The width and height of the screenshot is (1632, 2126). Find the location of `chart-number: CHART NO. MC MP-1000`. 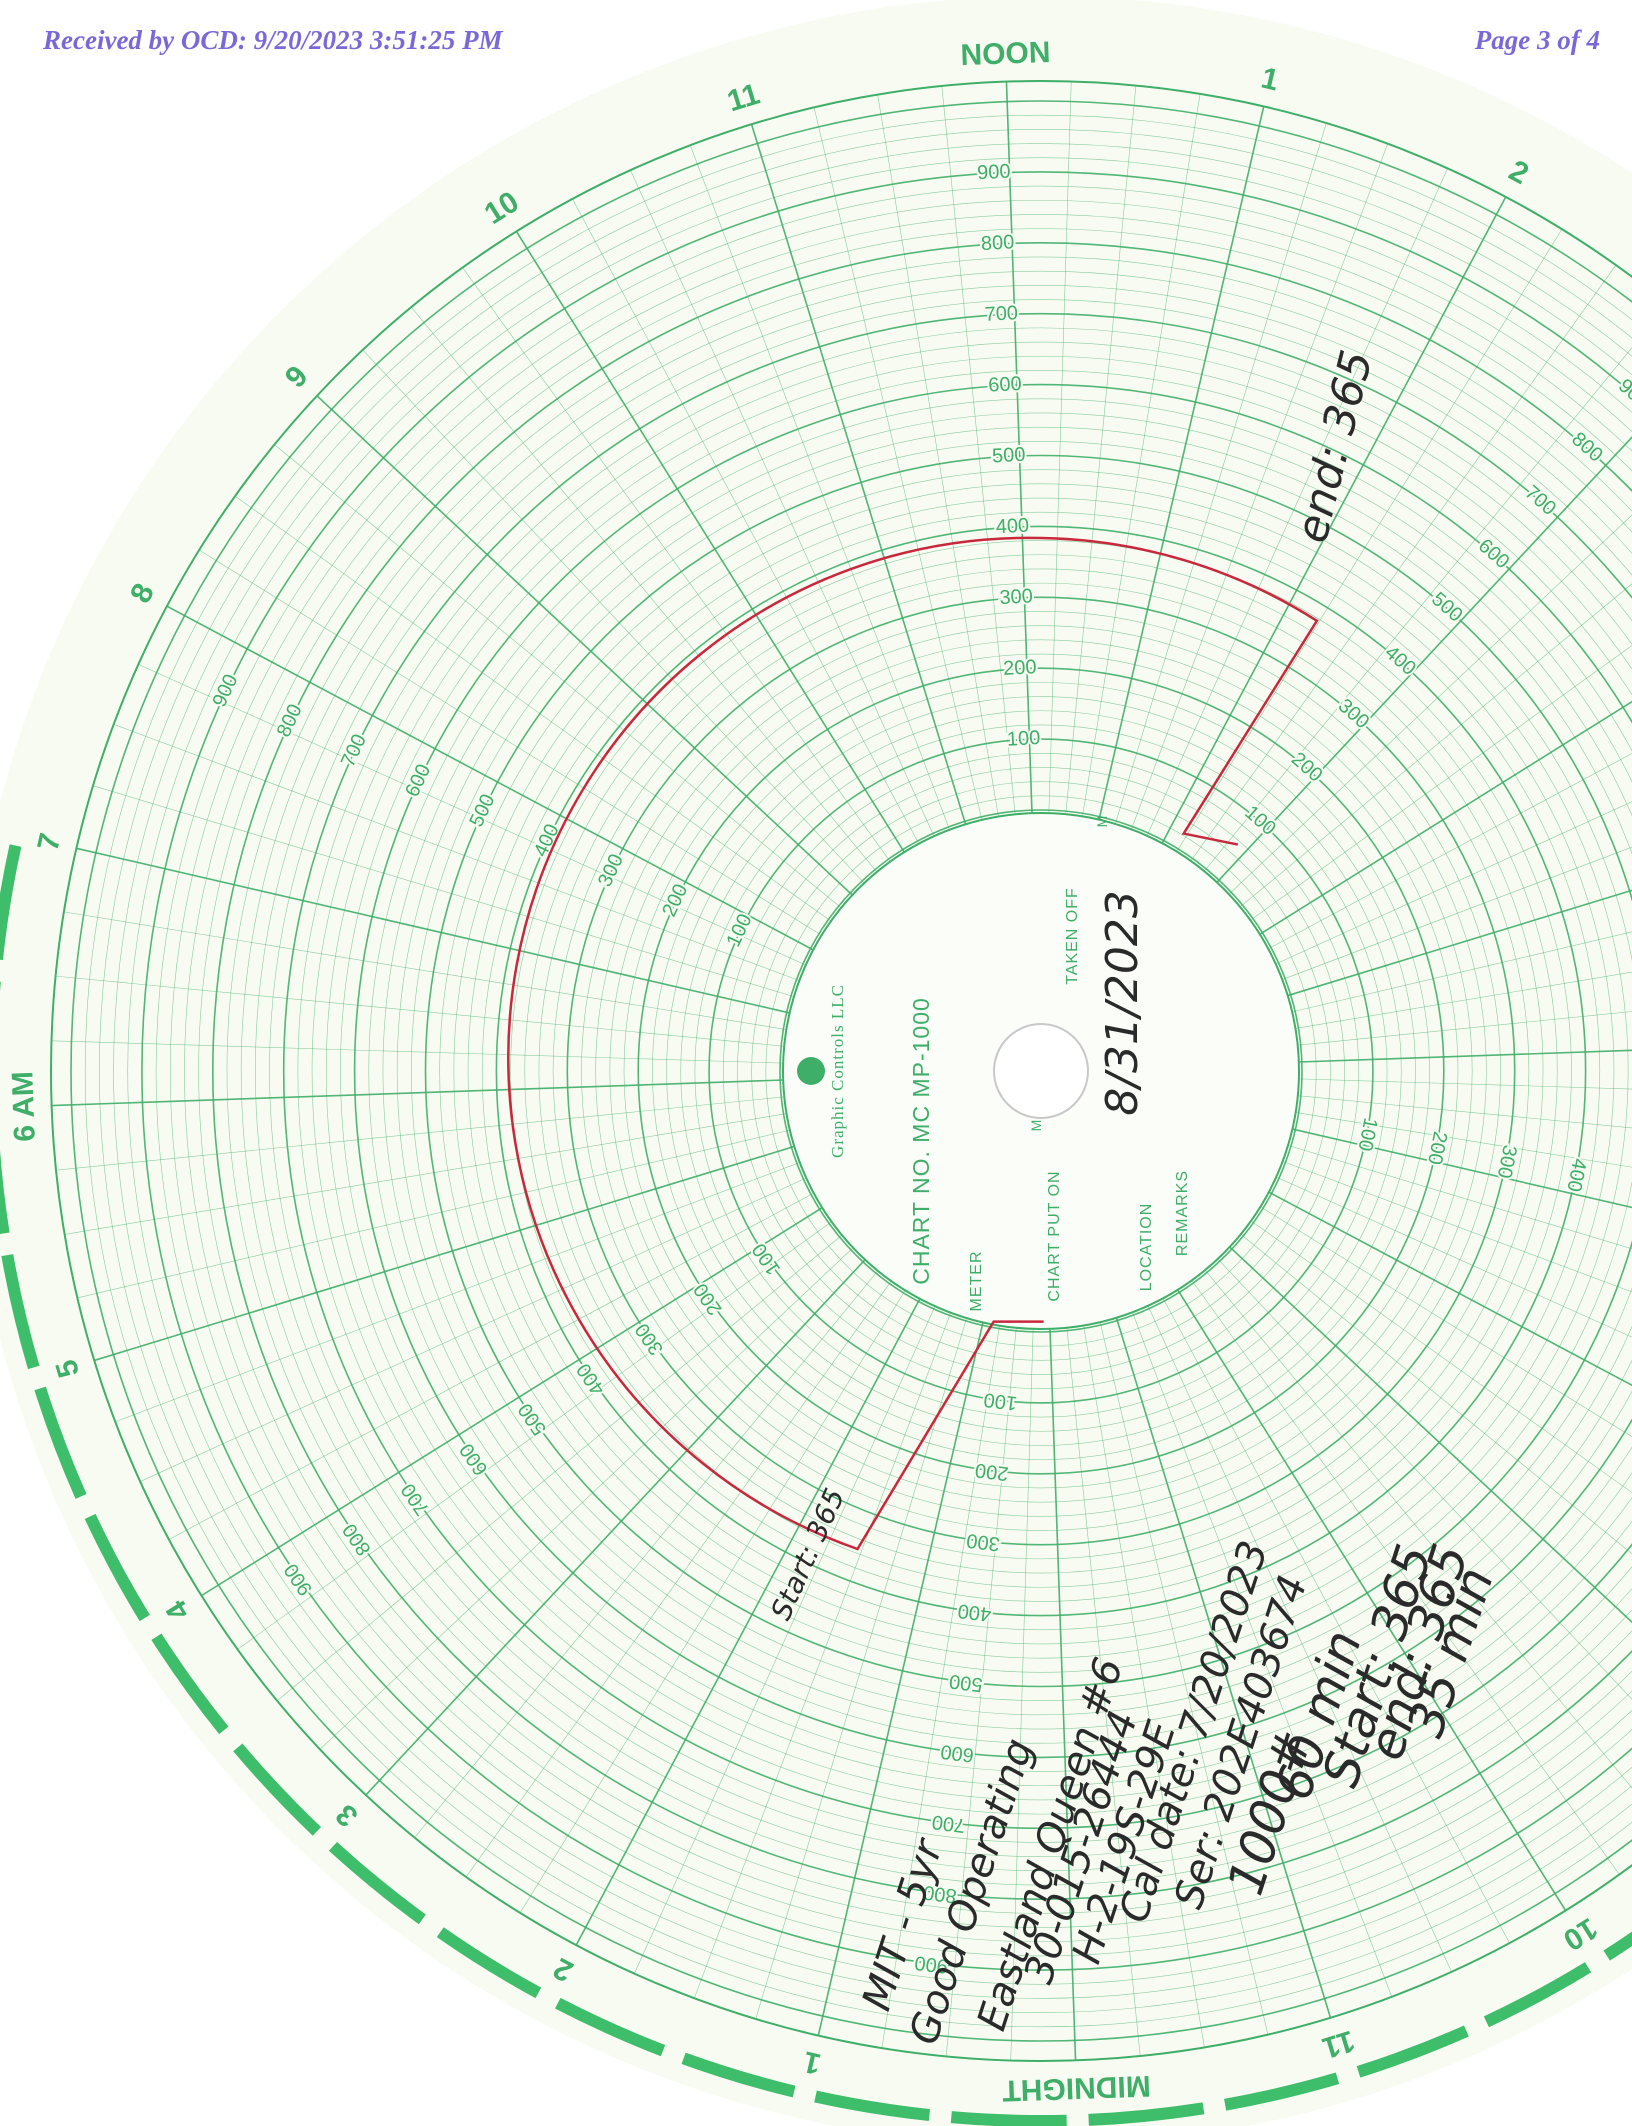

chart-number: CHART NO. MC MP-1000 is located at coordinates (921, 1141).